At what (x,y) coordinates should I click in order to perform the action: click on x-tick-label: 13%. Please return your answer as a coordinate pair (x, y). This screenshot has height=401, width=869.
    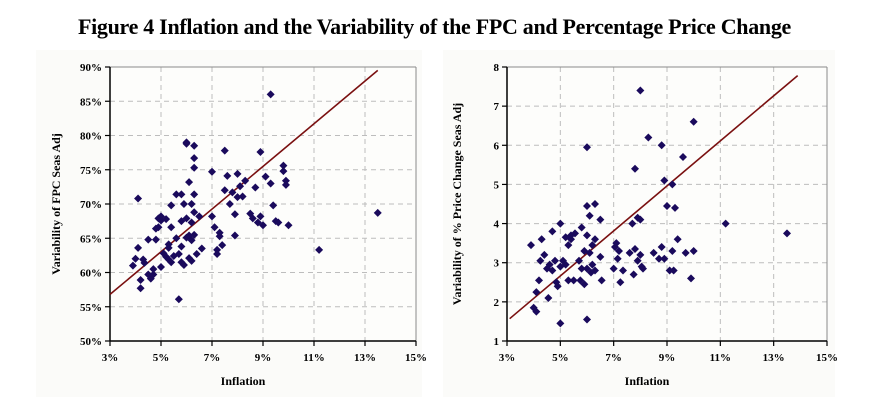
    Looking at the image, I should click on (774, 358).